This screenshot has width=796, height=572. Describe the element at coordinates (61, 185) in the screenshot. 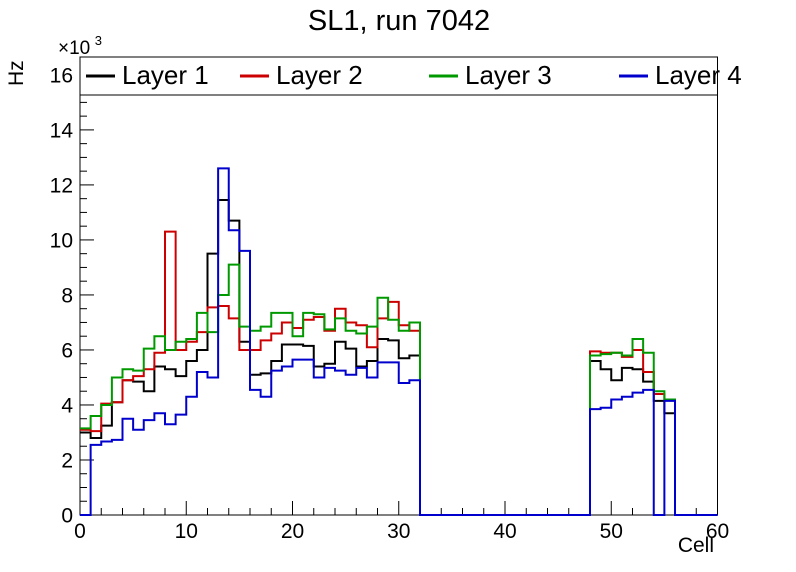

I see `y-tick-label: 12` at that location.